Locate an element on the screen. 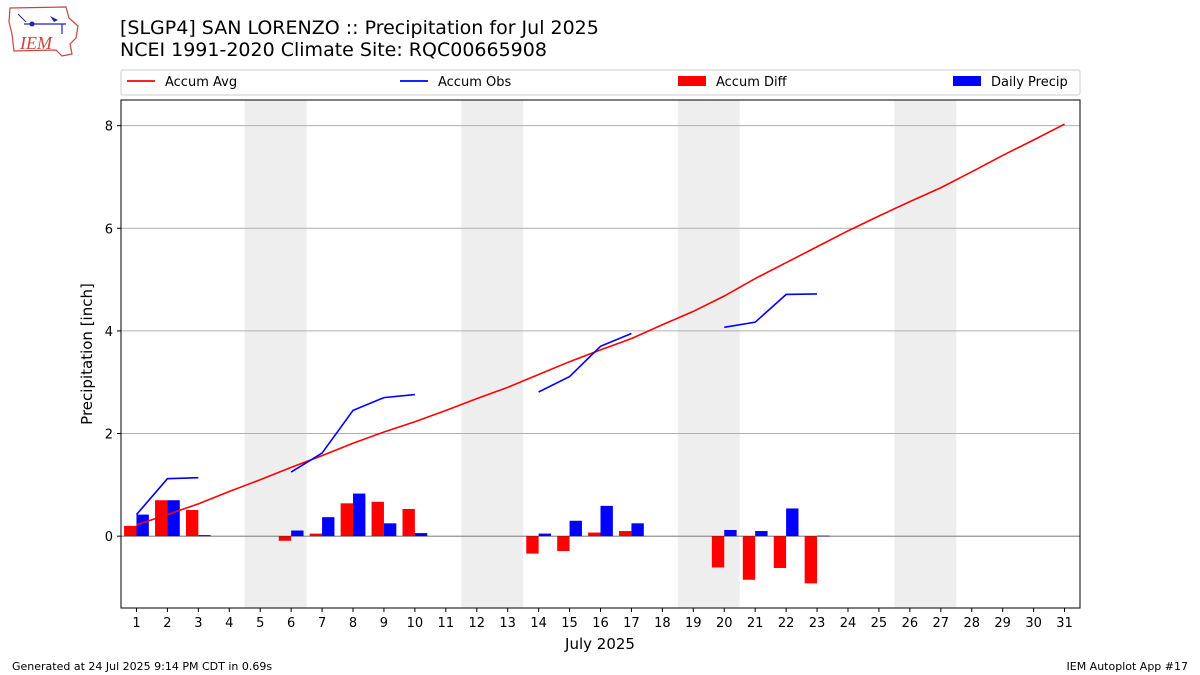 This screenshot has width=1200, height=675. iem-logo-icon: IEM is located at coordinates (43, 31).